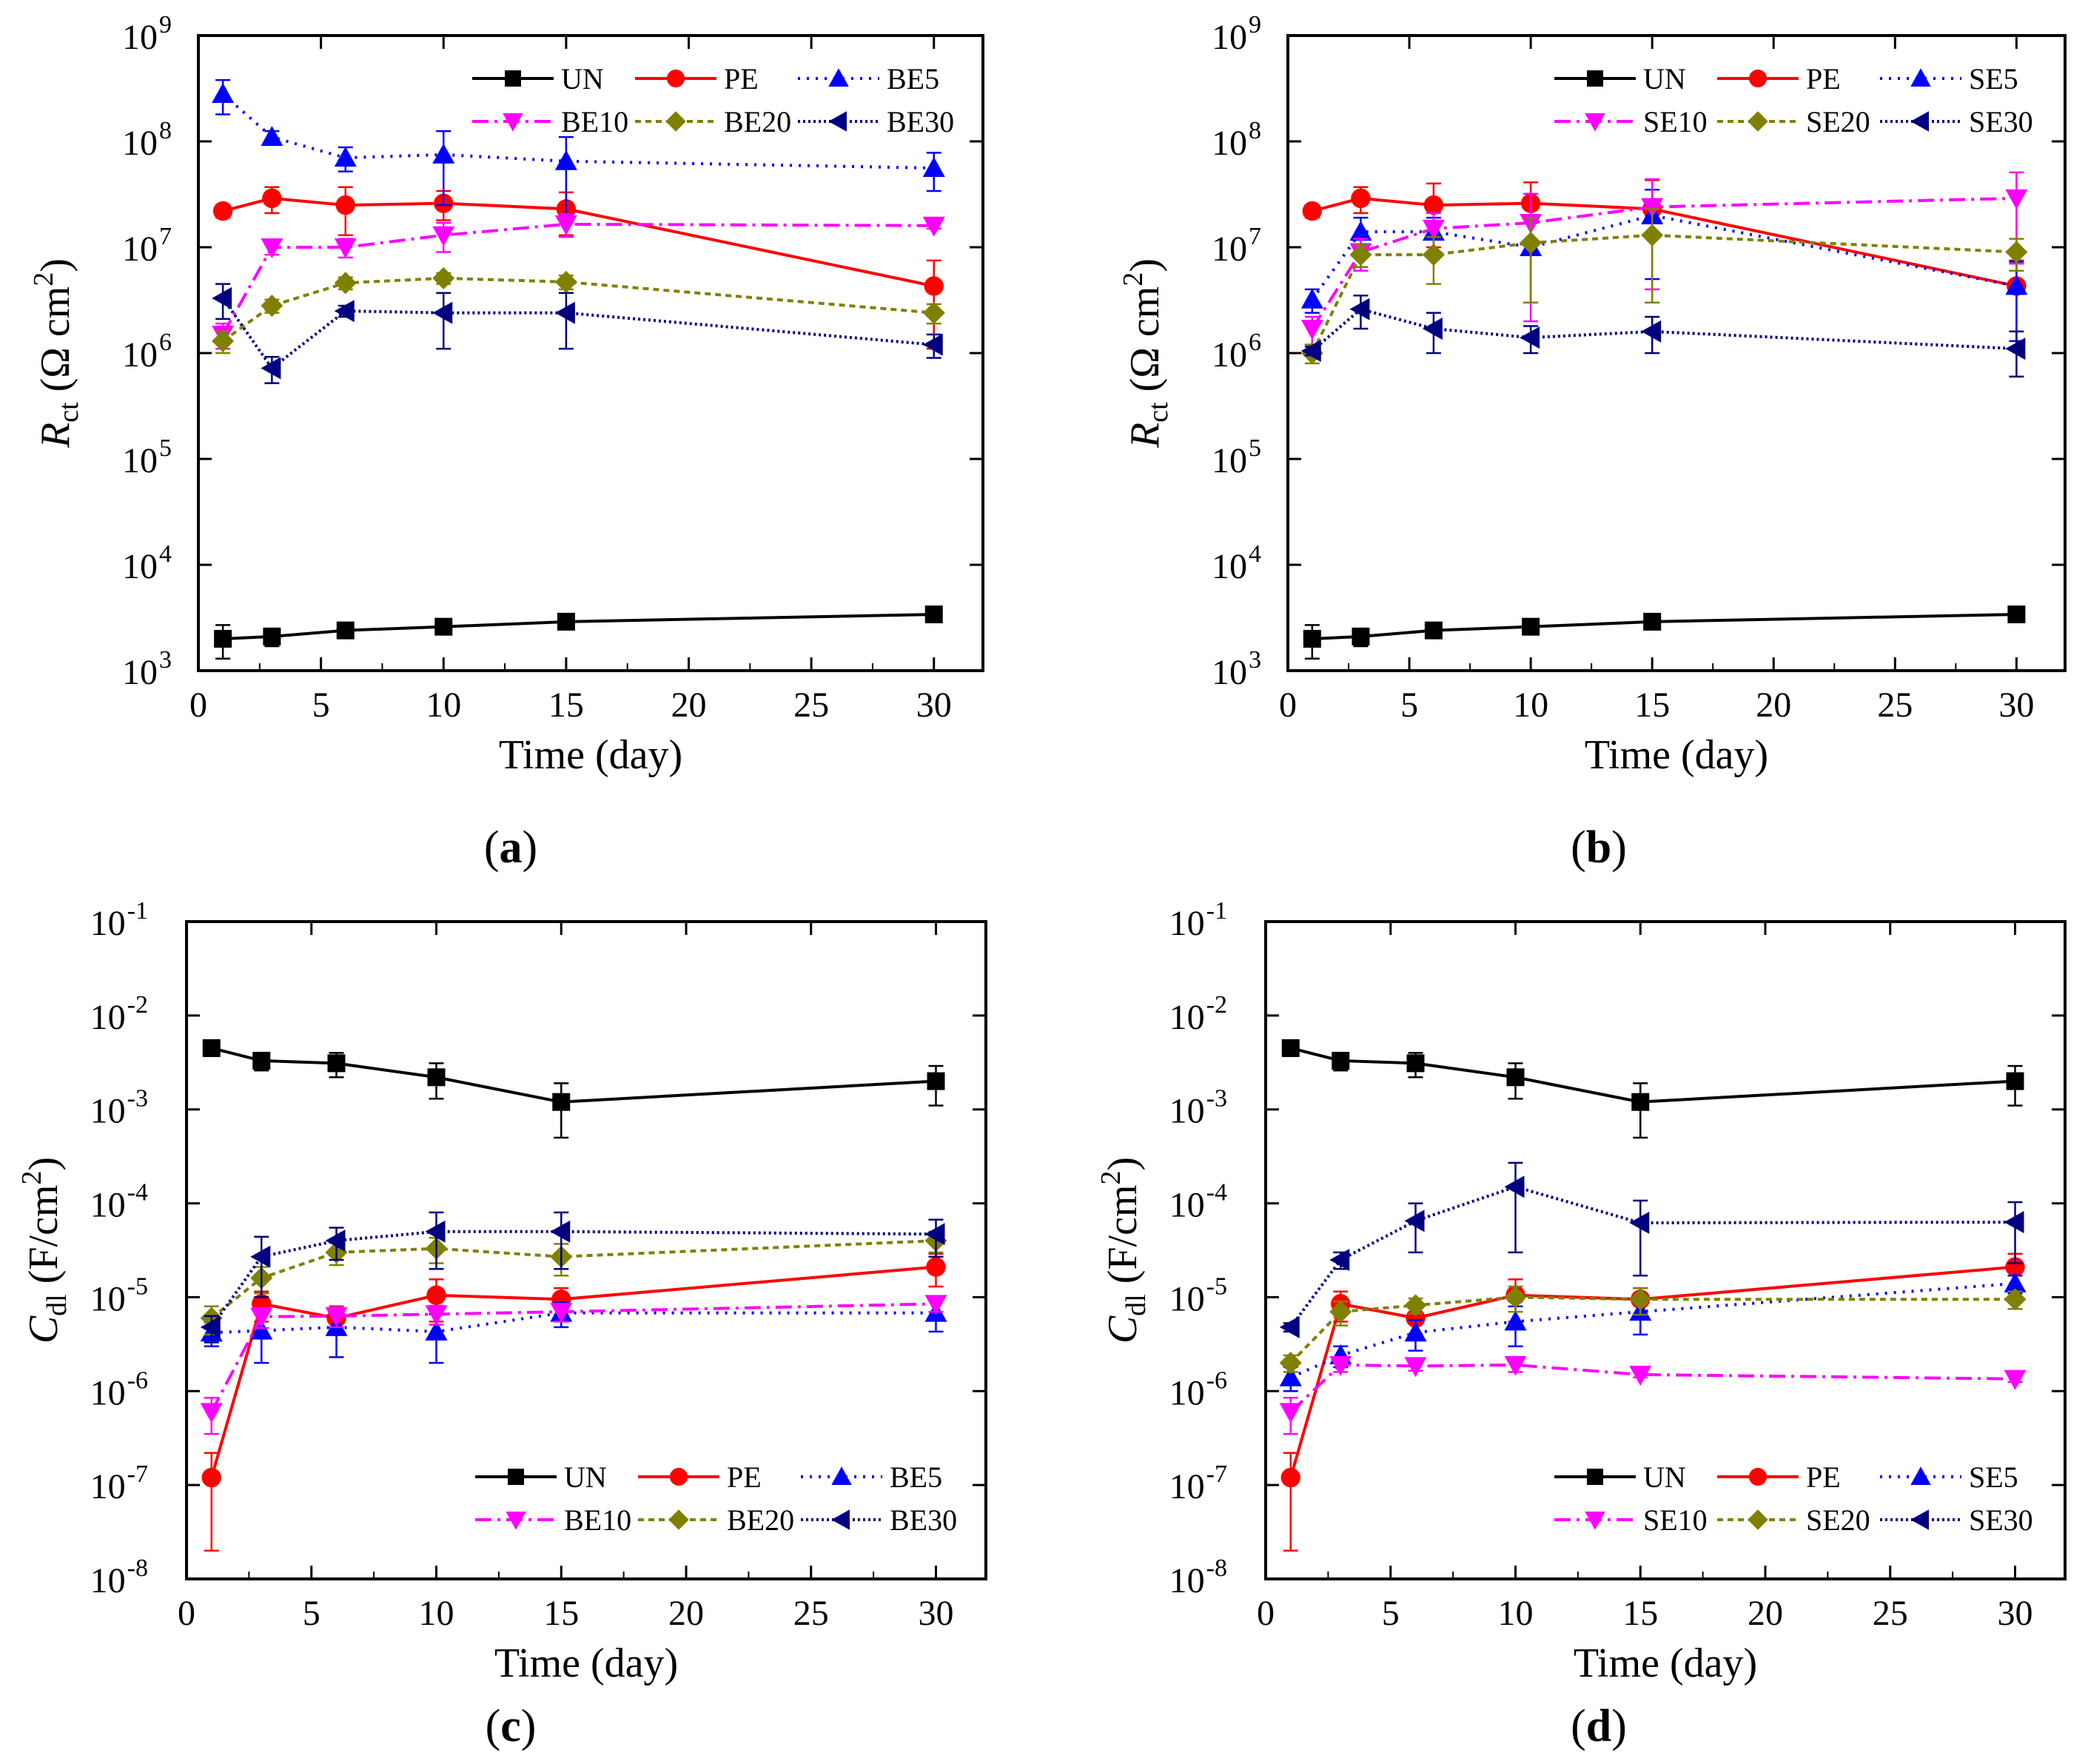 This screenshot has width=2088, height=1764. Describe the element at coordinates (1266, 1613) in the screenshot. I see `x-tick-label: 0` at that location.